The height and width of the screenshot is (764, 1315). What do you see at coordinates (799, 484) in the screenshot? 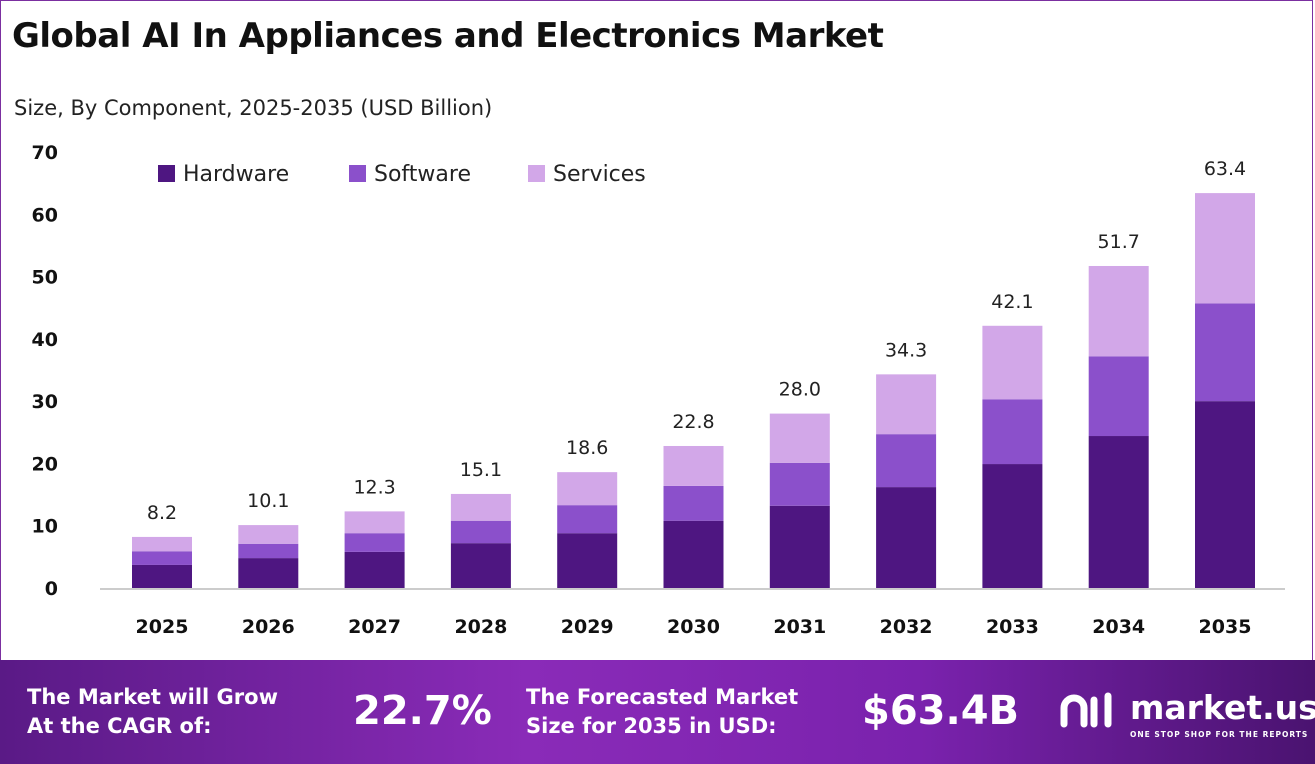
I see `bar-segment-software-2031` at bounding box center [799, 484].